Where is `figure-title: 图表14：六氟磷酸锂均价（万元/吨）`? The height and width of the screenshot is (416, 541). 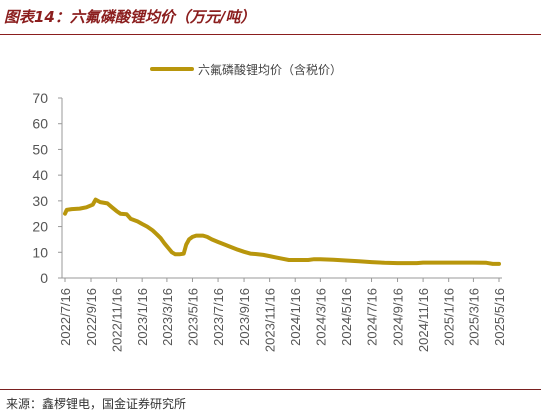 figure-title: 图表14：六氟磷酸锂均价（万元/吨） is located at coordinates (130, 17).